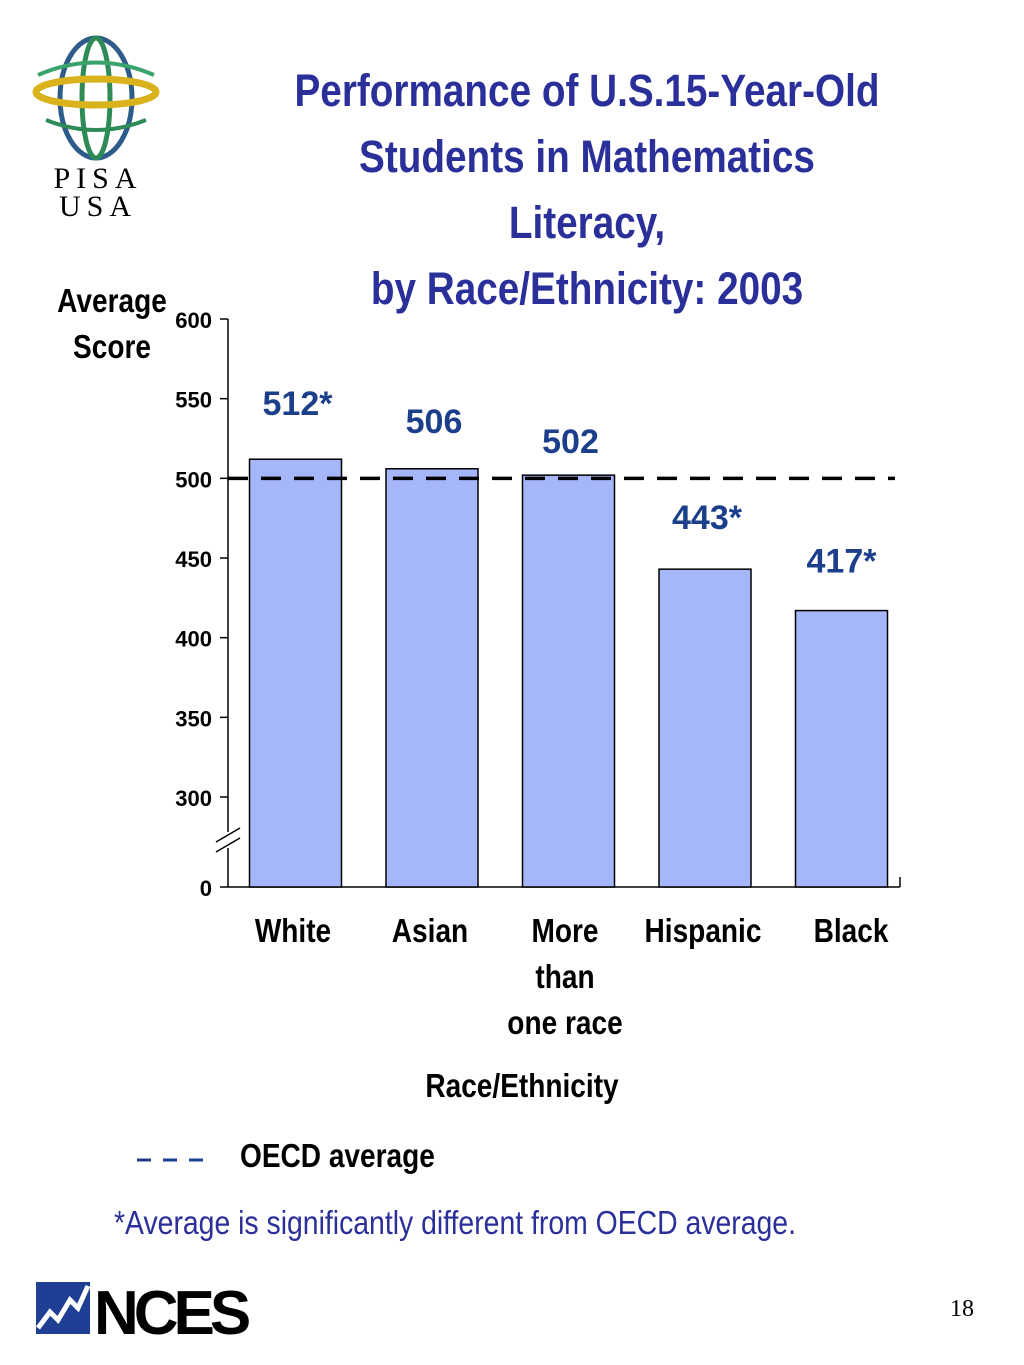 Image resolution: width=1024 pixels, height=1365 pixels. I want to click on category-label-line: than, so click(565, 976).